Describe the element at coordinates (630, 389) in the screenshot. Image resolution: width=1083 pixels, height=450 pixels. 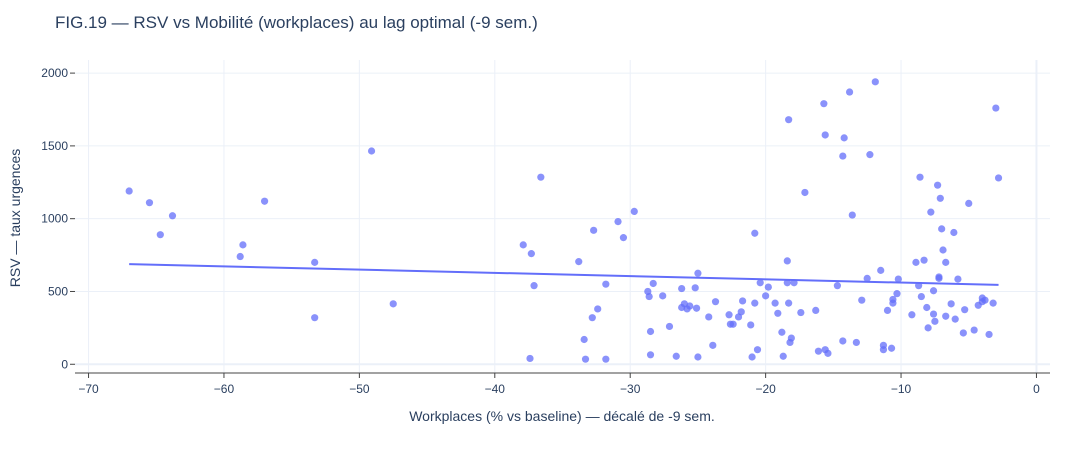
I see `x-tick-label: −30` at that location.